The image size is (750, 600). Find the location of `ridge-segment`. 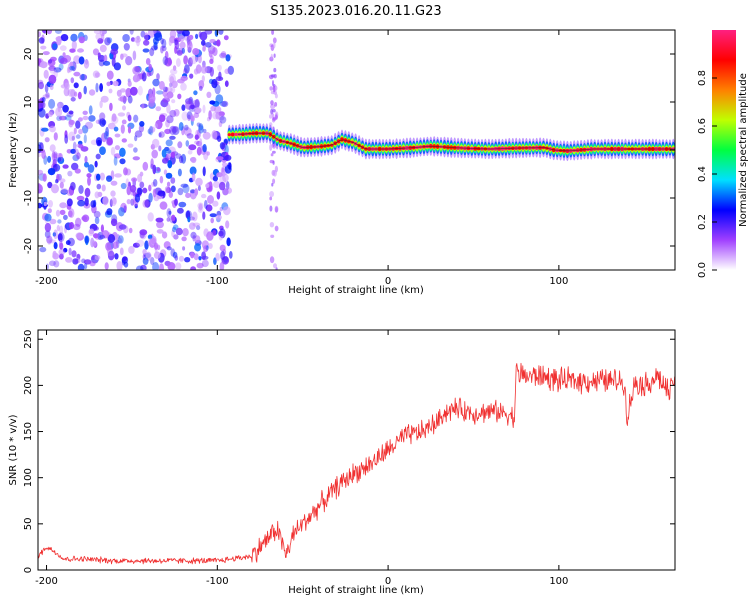

ridge-segment is located at coordinates (232, 134).